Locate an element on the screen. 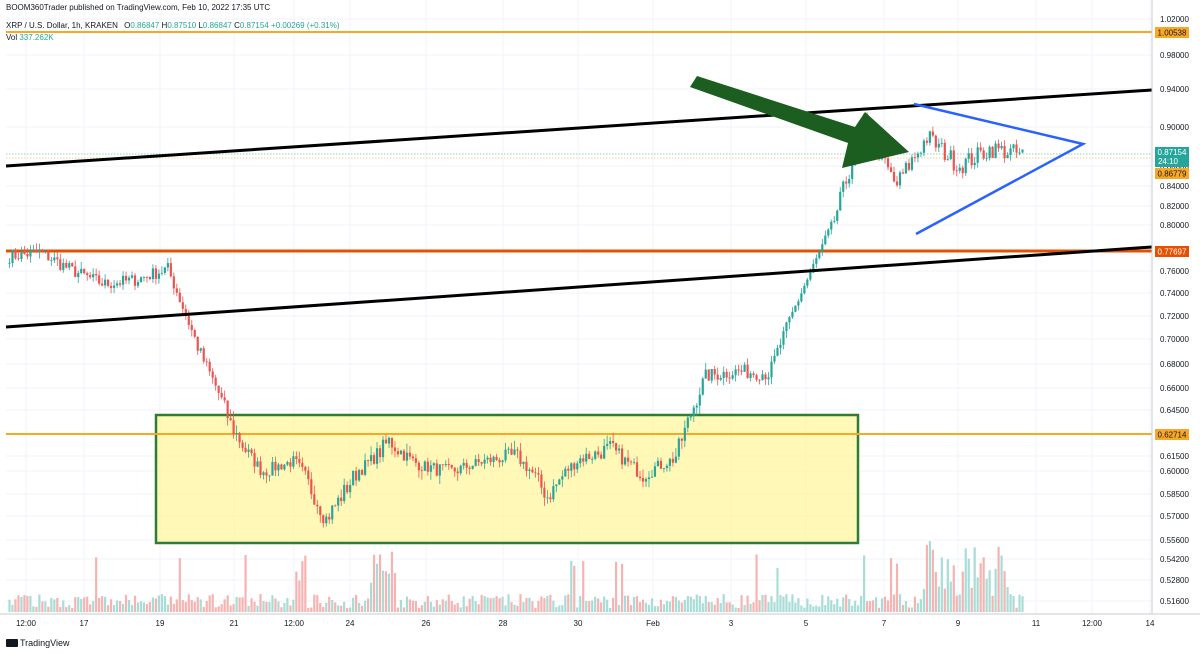 The width and height of the screenshot is (1200, 659). lower-trendline is located at coordinates (579, 287).